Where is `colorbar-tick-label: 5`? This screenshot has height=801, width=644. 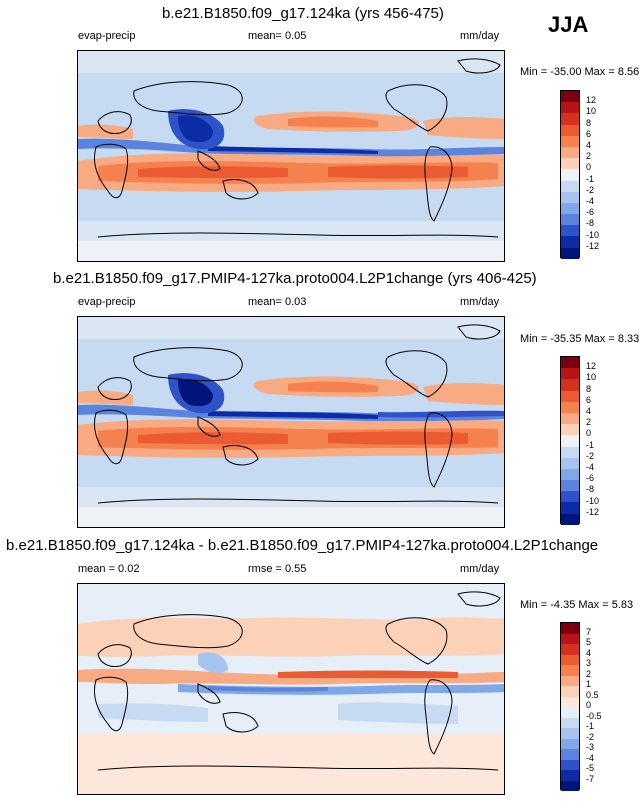
colorbar-tick-label: 5 is located at coordinates (589, 642).